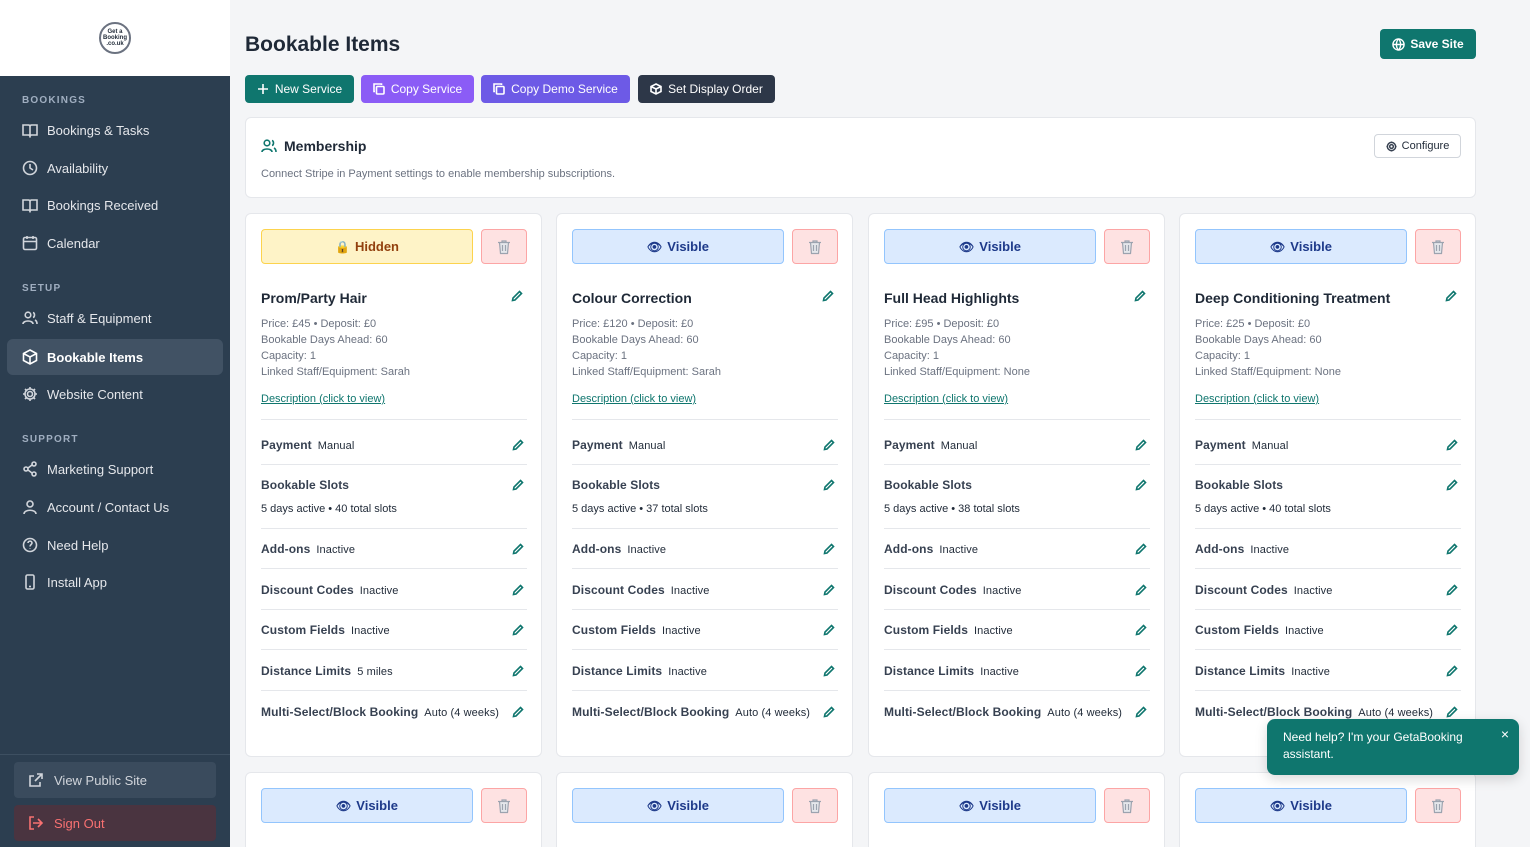  I want to click on sign-out-button: Sign Out, so click(115, 823).